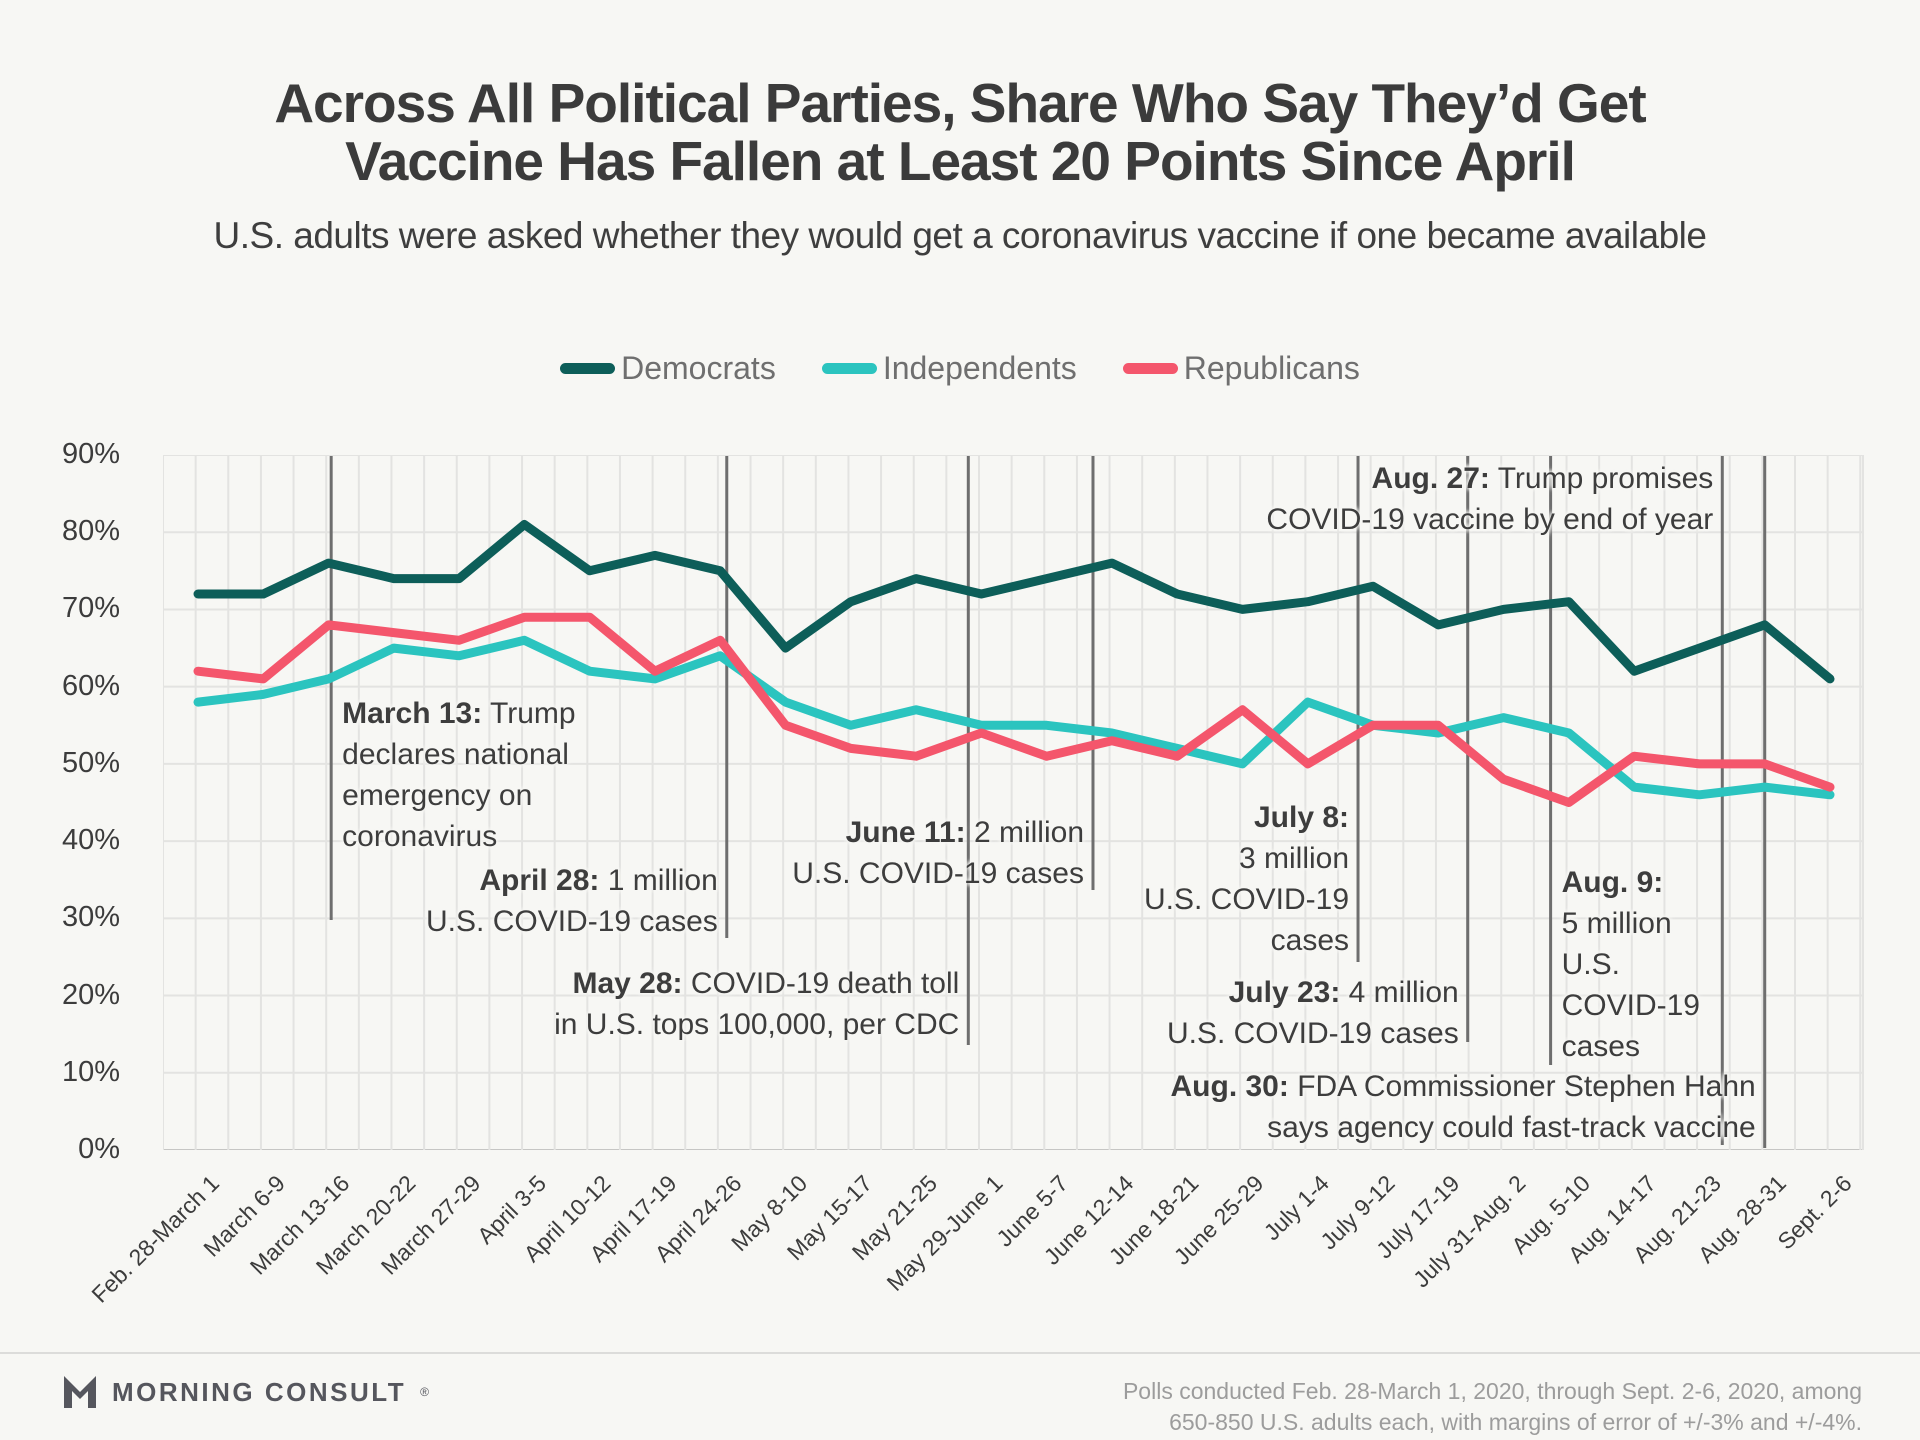 The image size is (1920, 1440). I want to click on footer-divider, so click(960, 1353).